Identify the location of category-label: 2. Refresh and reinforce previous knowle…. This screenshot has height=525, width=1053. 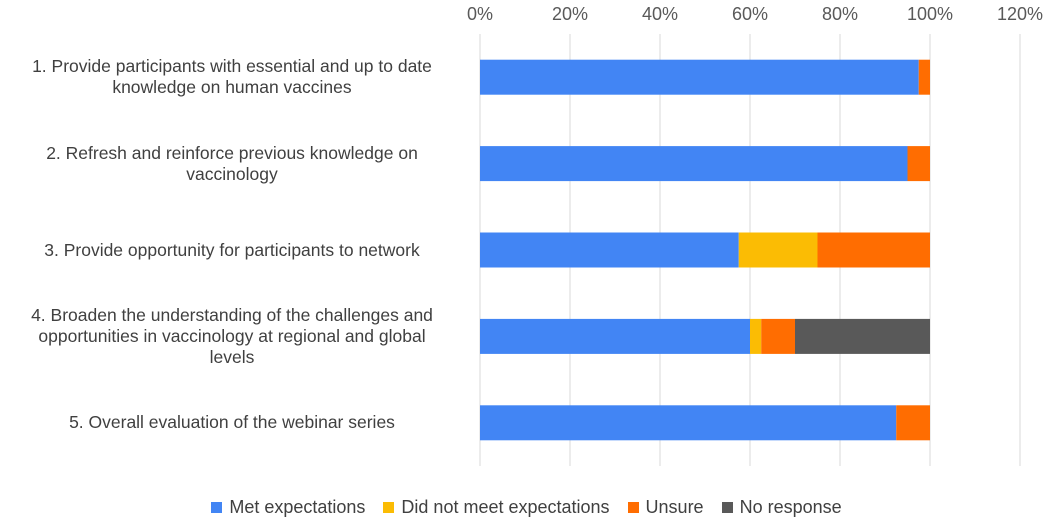
(232, 163).